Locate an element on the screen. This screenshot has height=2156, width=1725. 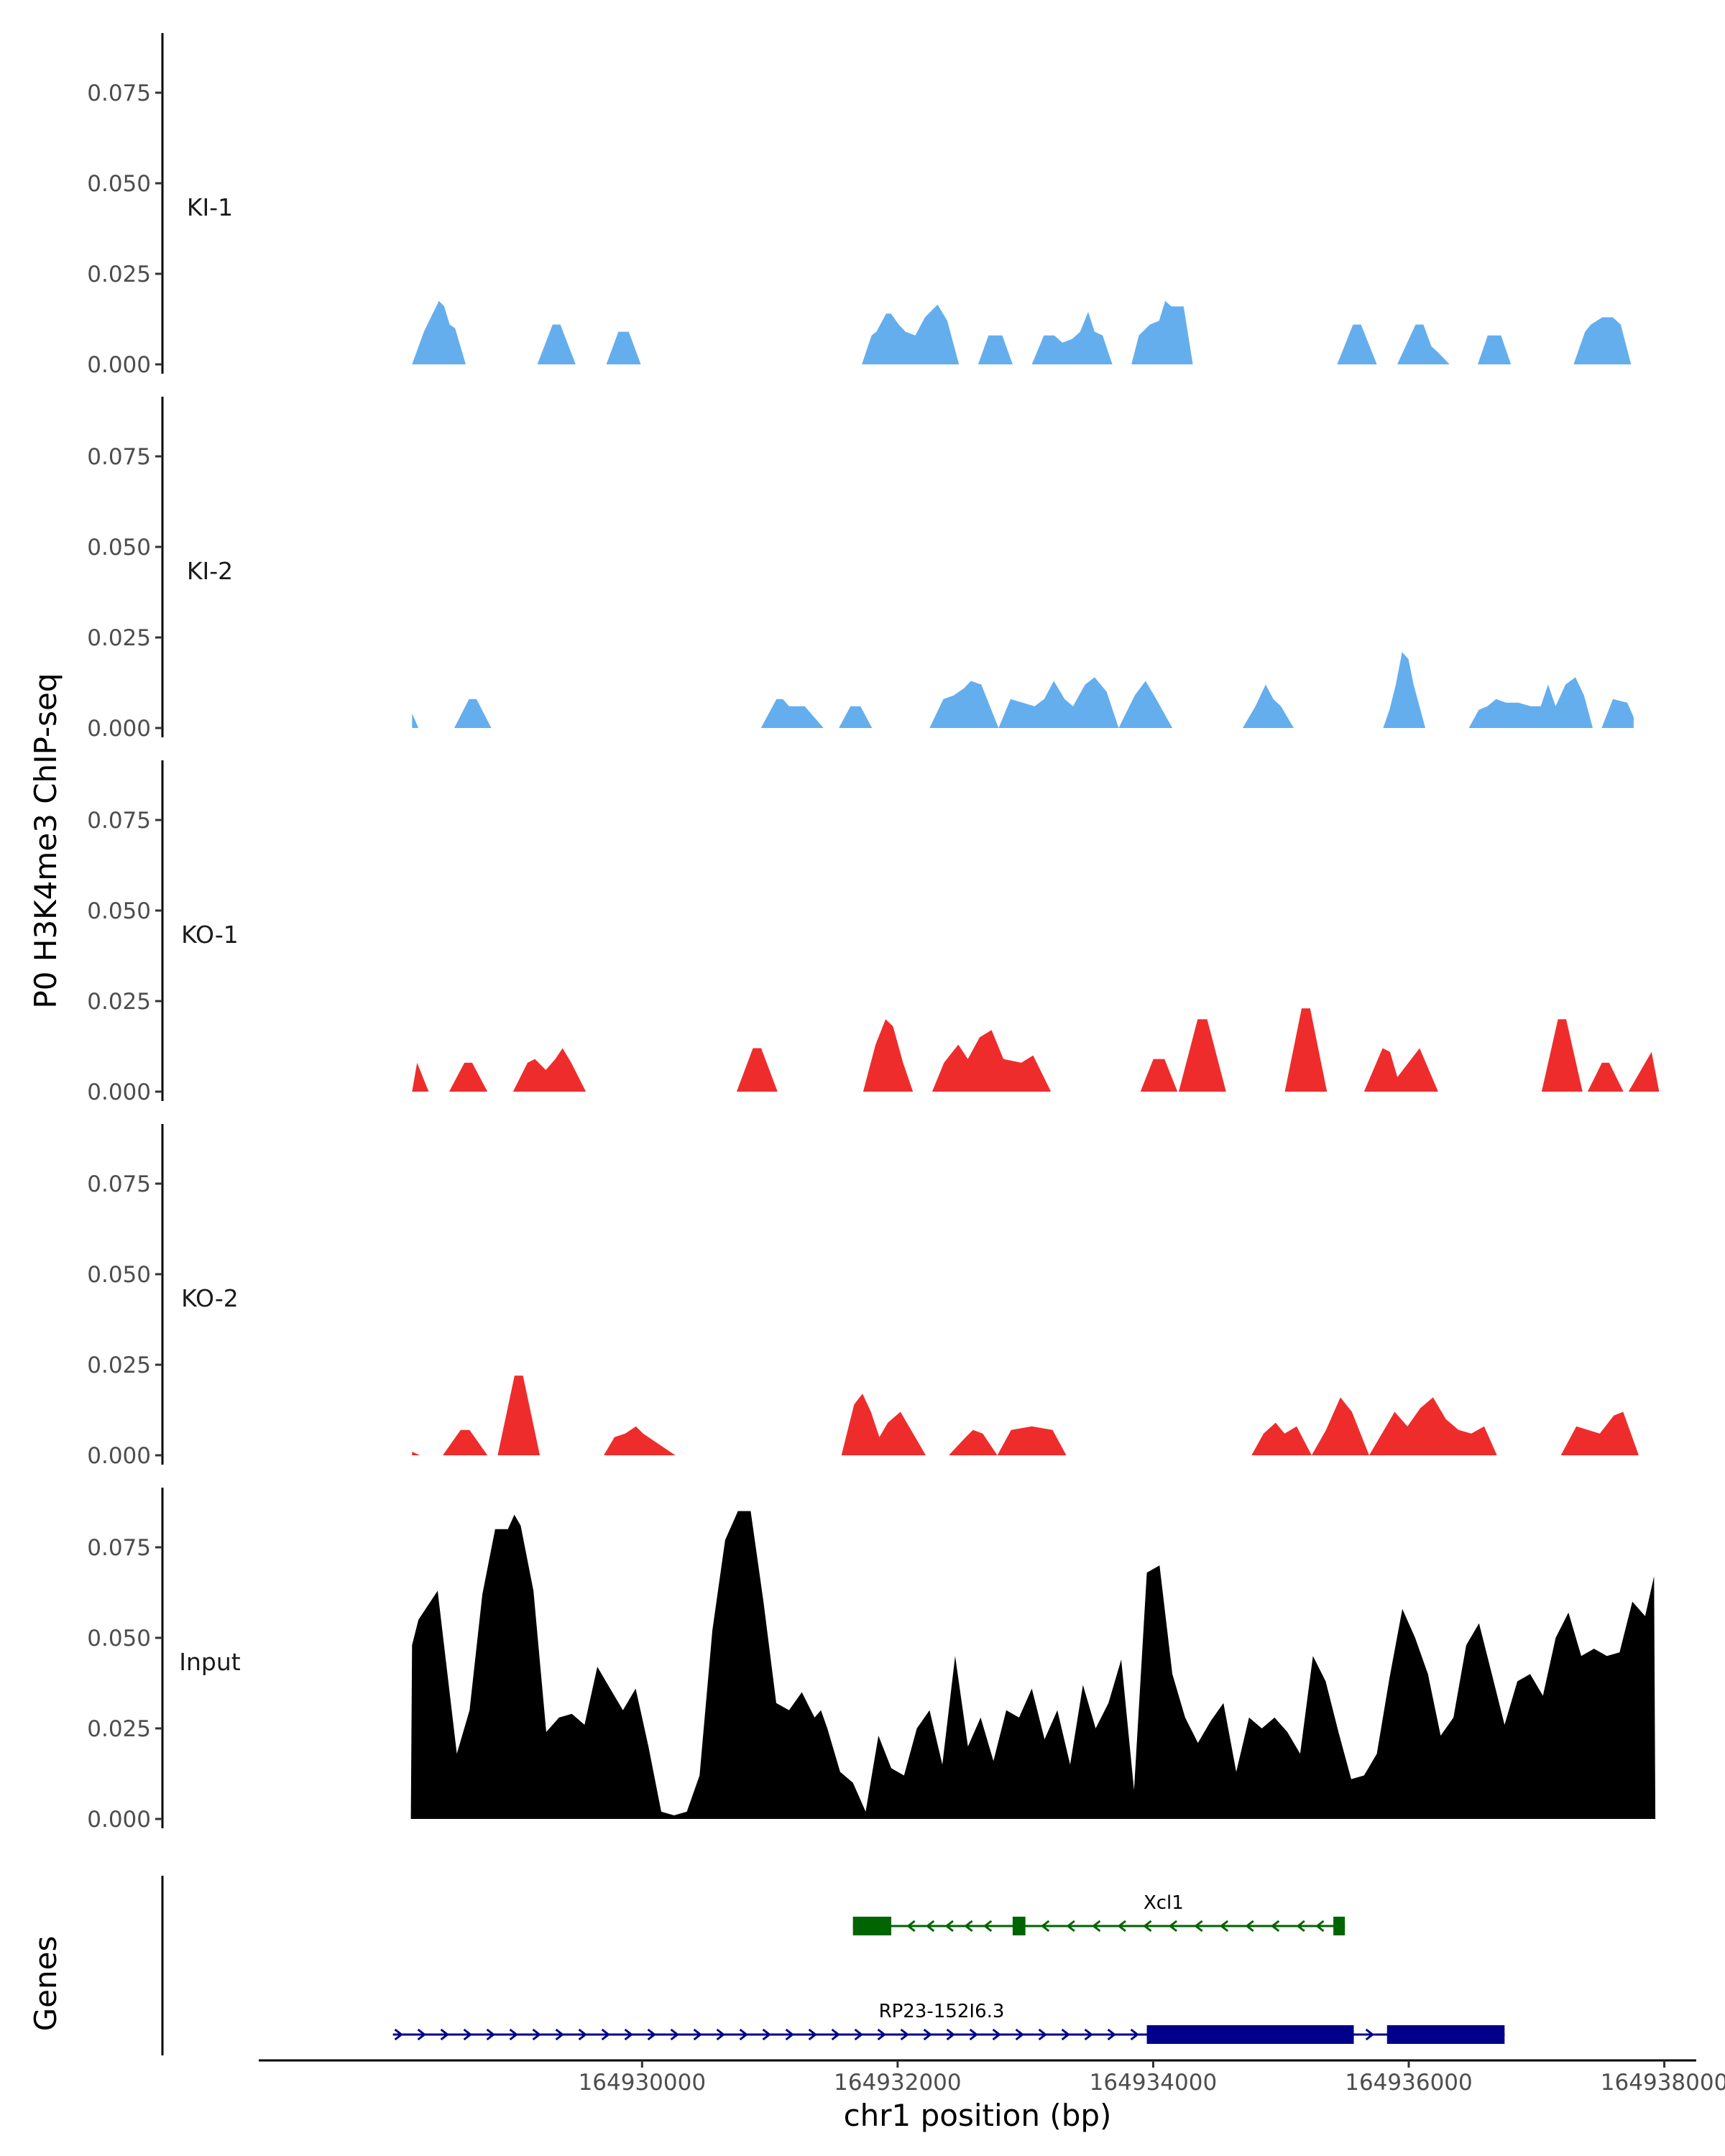
track-ki-1: 0.000 0.025 0.050 0.075 KI-1 is located at coordinates (859, 205).